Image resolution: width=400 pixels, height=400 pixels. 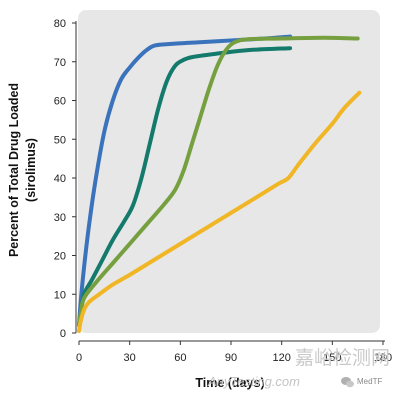 What do you see at coordinates (60, 257) in the screenshot?
I see `y-tick-label: 20` at bounding box center [60, 257].